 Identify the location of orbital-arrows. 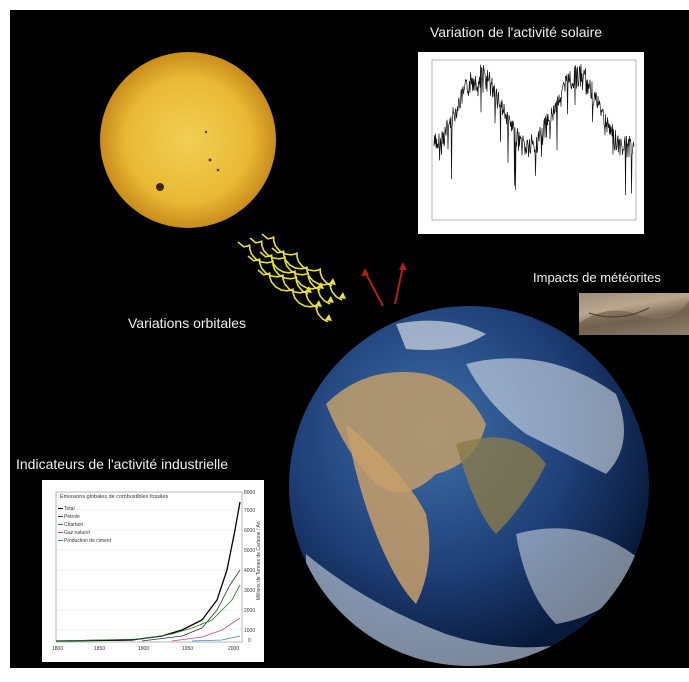
(291, 277).